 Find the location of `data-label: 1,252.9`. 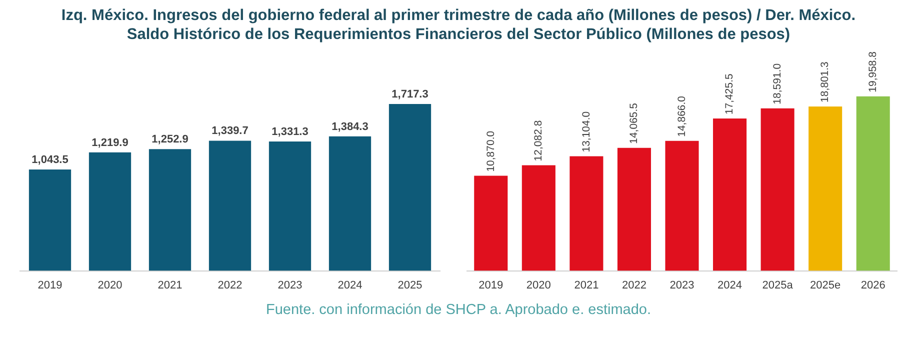

data-label: 1,252.9 is located at coordinates (170, 140).